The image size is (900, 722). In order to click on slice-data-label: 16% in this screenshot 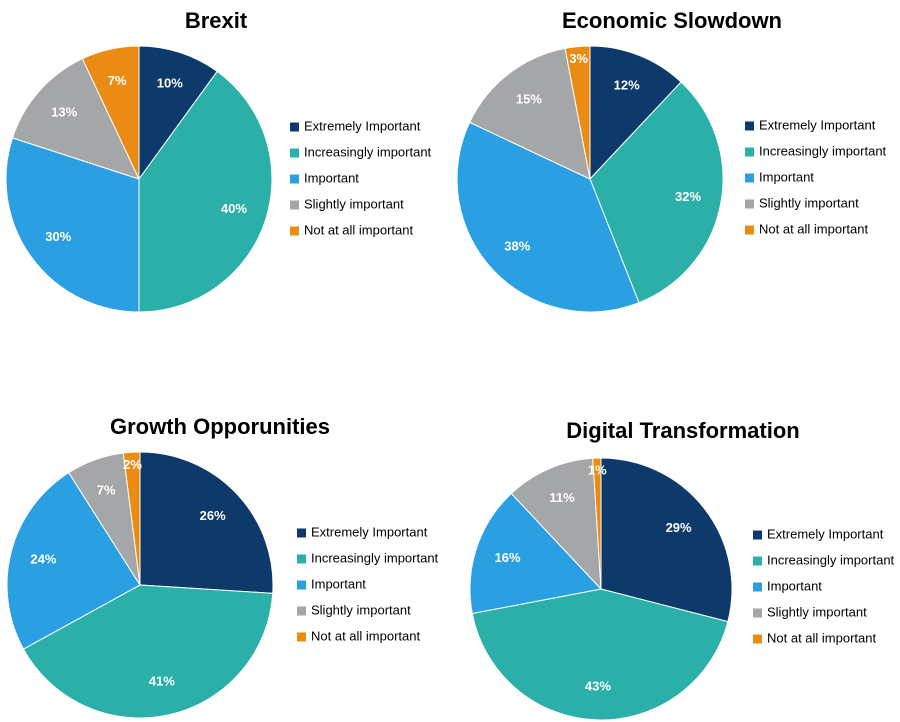, I will do `click(508, 557)`.